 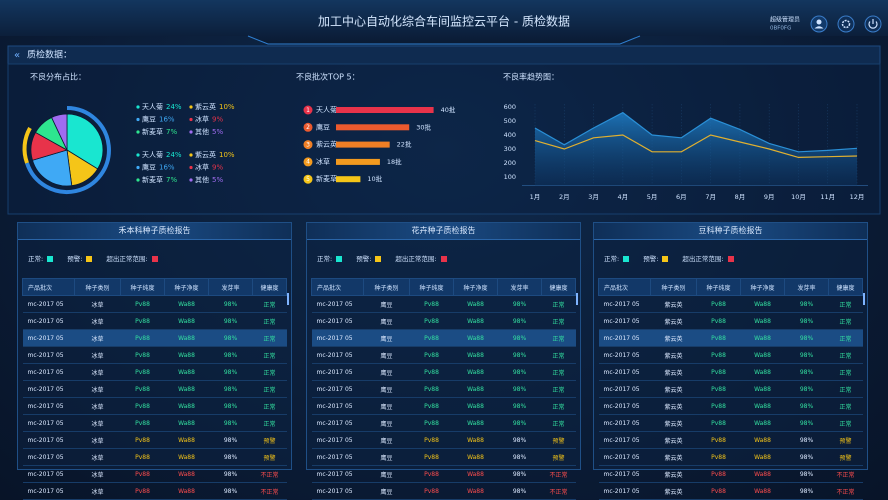 I want to click on legend-item: 新麦草 7%, so click(x=159, y=179).